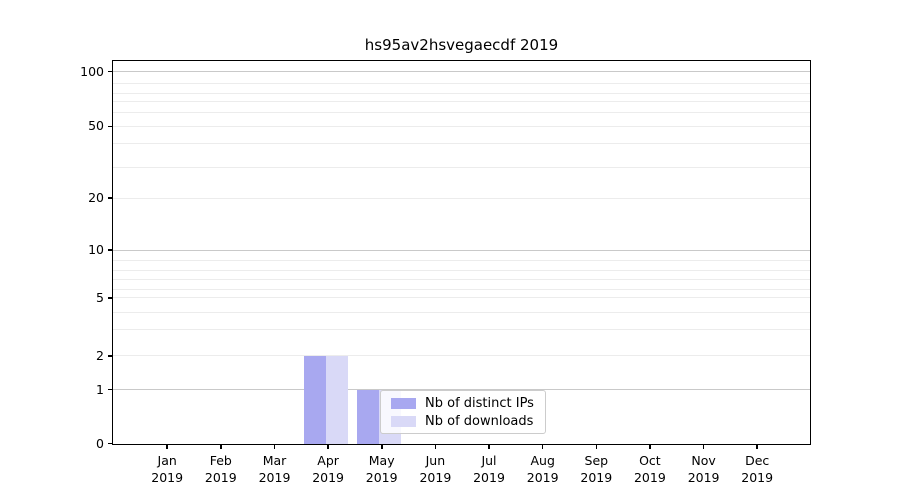 The width and height of the screenshot is (900, 500). What do you see at coordinates (368, 417) in the screenshot?
I see `bar-nb-of-distinct-ips-may-2019` at bounding box center [368, 417].